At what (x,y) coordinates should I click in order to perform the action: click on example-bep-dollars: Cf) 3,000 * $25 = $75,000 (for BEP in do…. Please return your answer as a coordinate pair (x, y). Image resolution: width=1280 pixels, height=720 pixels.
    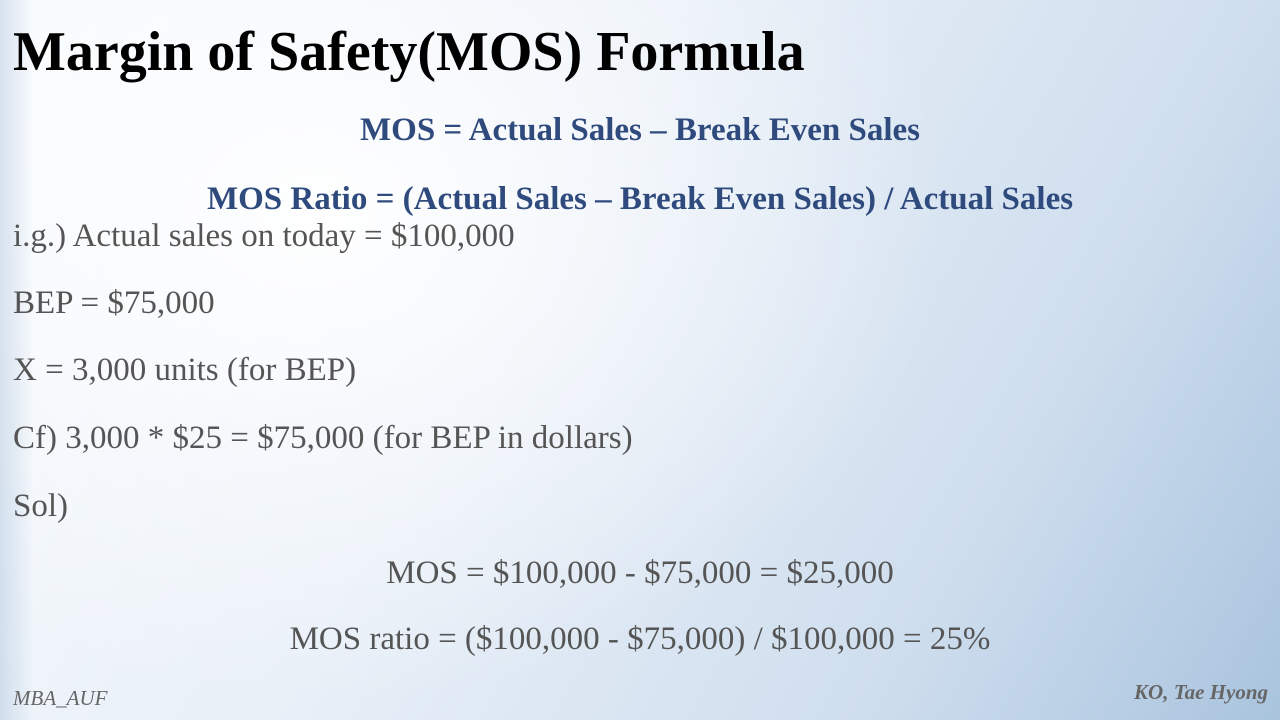
    Looking at the image, I should click on (323, 438).